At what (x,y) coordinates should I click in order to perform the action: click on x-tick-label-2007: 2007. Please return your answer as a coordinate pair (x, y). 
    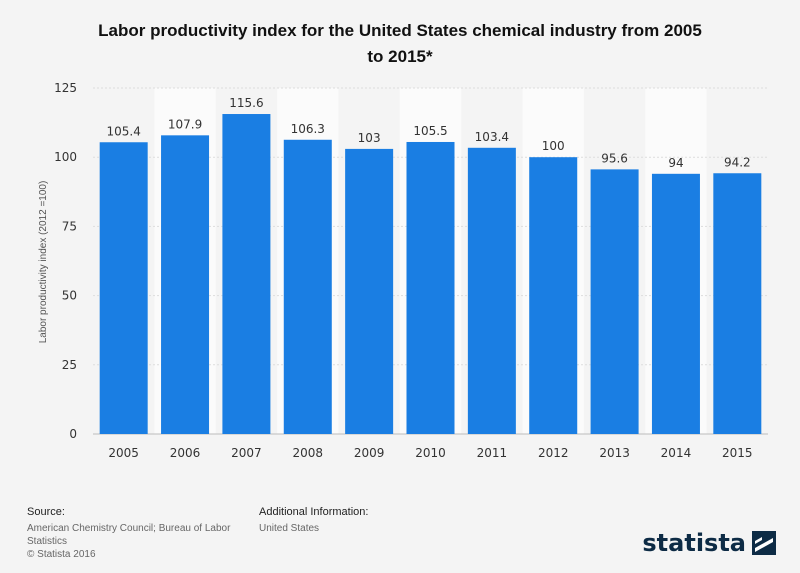
    Looking at the image, I should click on (246, 453).